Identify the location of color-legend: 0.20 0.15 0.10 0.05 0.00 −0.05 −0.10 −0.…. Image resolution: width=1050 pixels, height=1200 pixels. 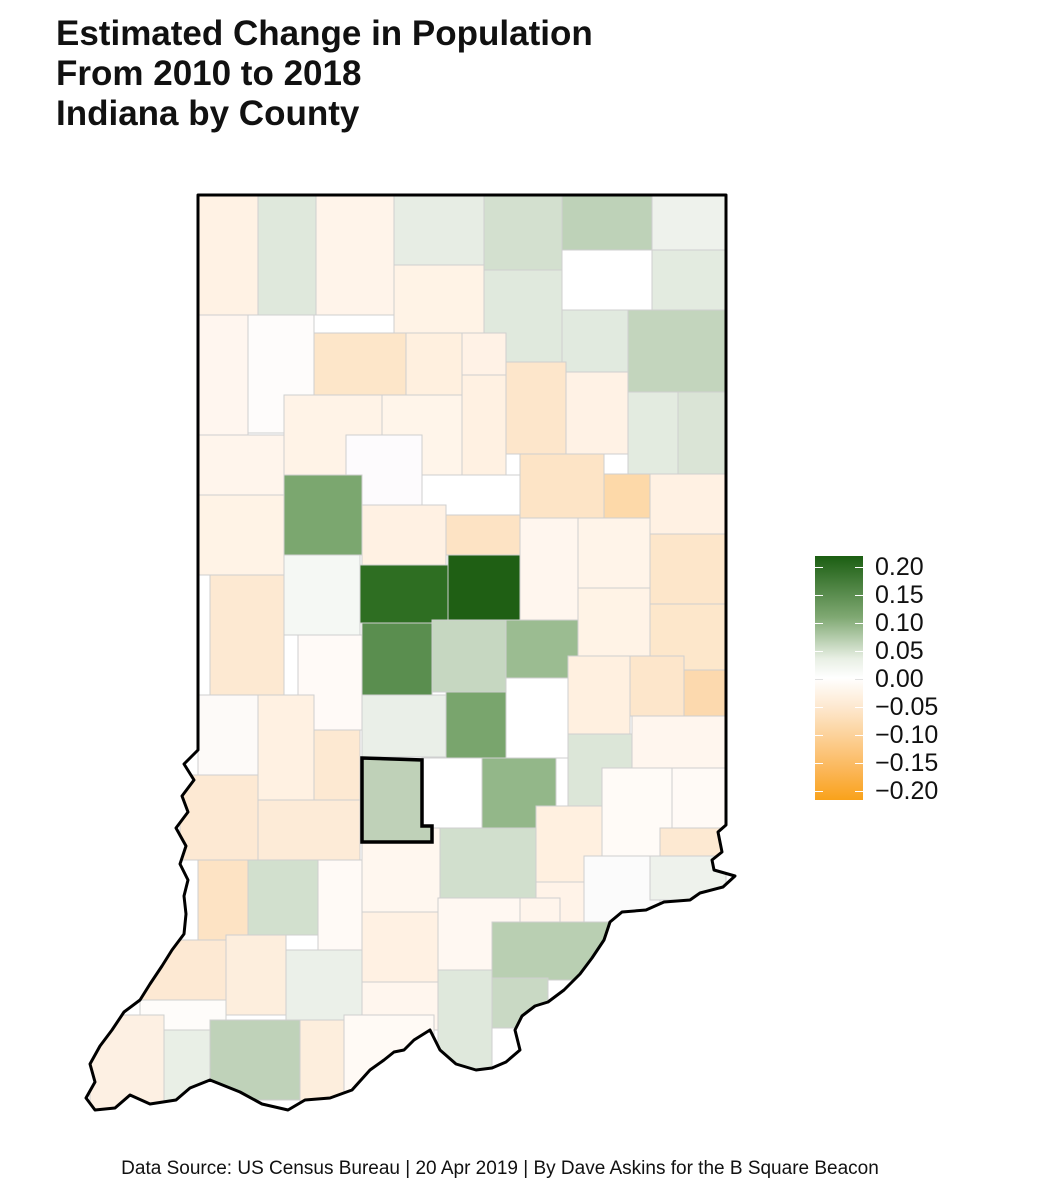
(895, 679).